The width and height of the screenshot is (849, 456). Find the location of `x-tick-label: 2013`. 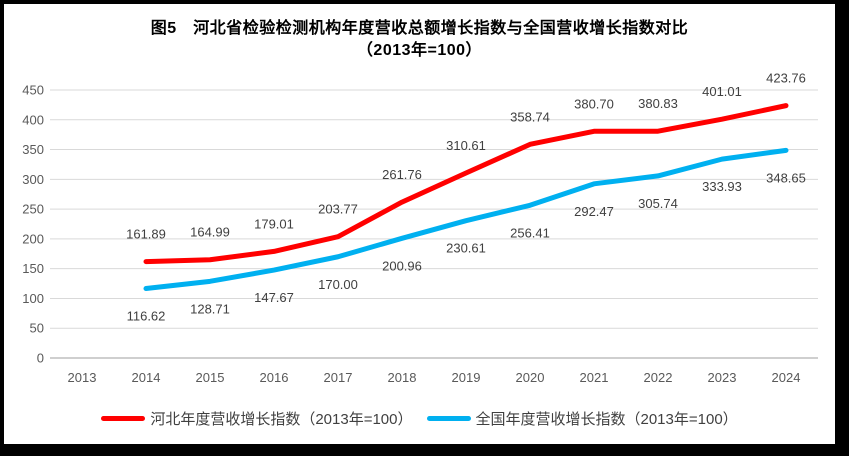

x-tick-label: 2013 is located at coordinates (82, 377).